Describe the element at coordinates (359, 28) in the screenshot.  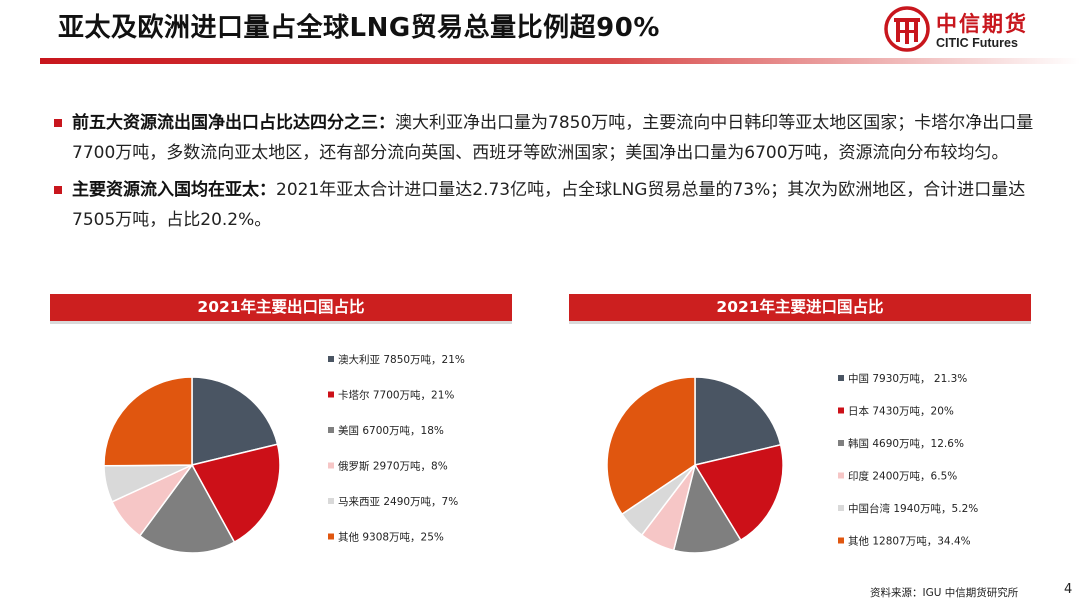
I see `page-title: 亚太及欧洲进口量占全球LNG贸易总量比例超90%` at that location.